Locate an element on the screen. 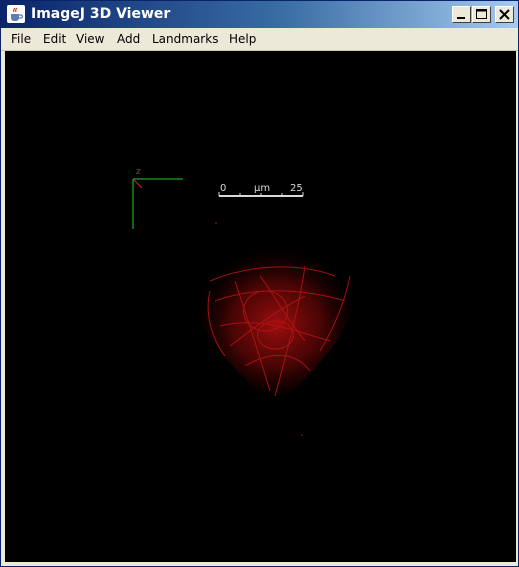 The width and height of the screenshot is (519, 567). close-button is located at coordinates (504, 14).